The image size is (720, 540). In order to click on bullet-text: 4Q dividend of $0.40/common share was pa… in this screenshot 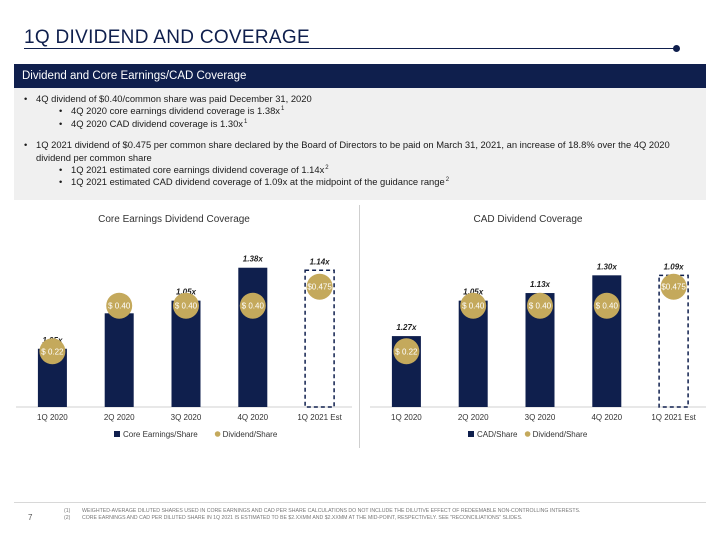, I will do `click(174, 98)`.